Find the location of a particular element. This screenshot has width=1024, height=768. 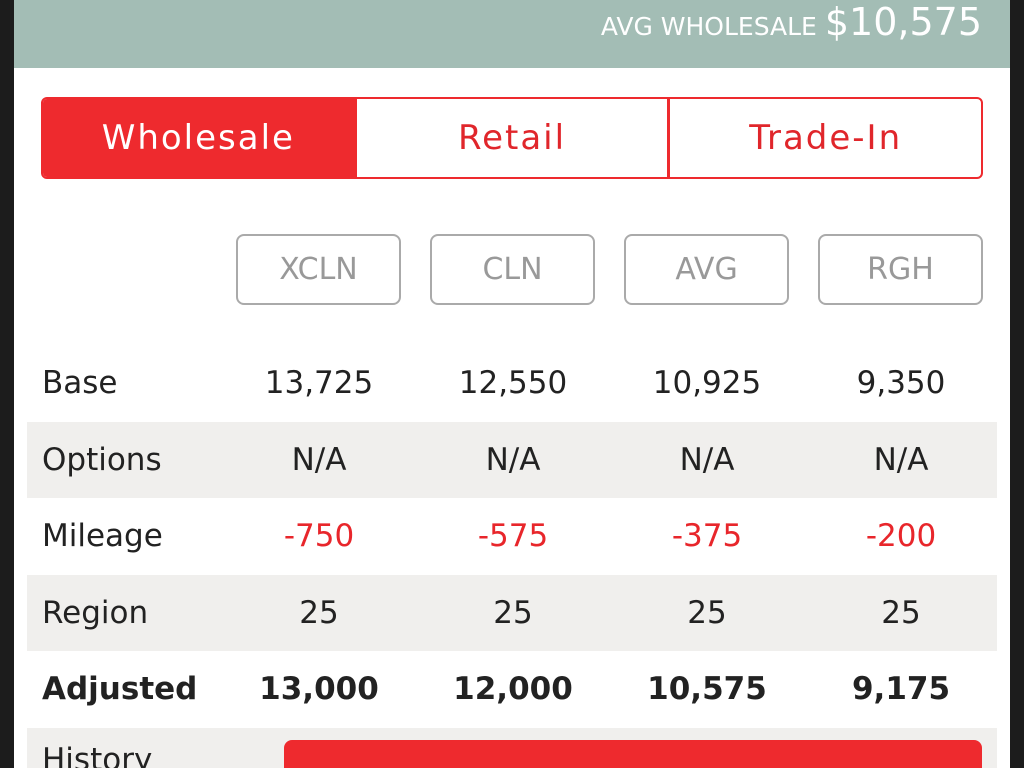

tab-bar: Wholesale Retail Trade-In is located at coordinates (512, 138).